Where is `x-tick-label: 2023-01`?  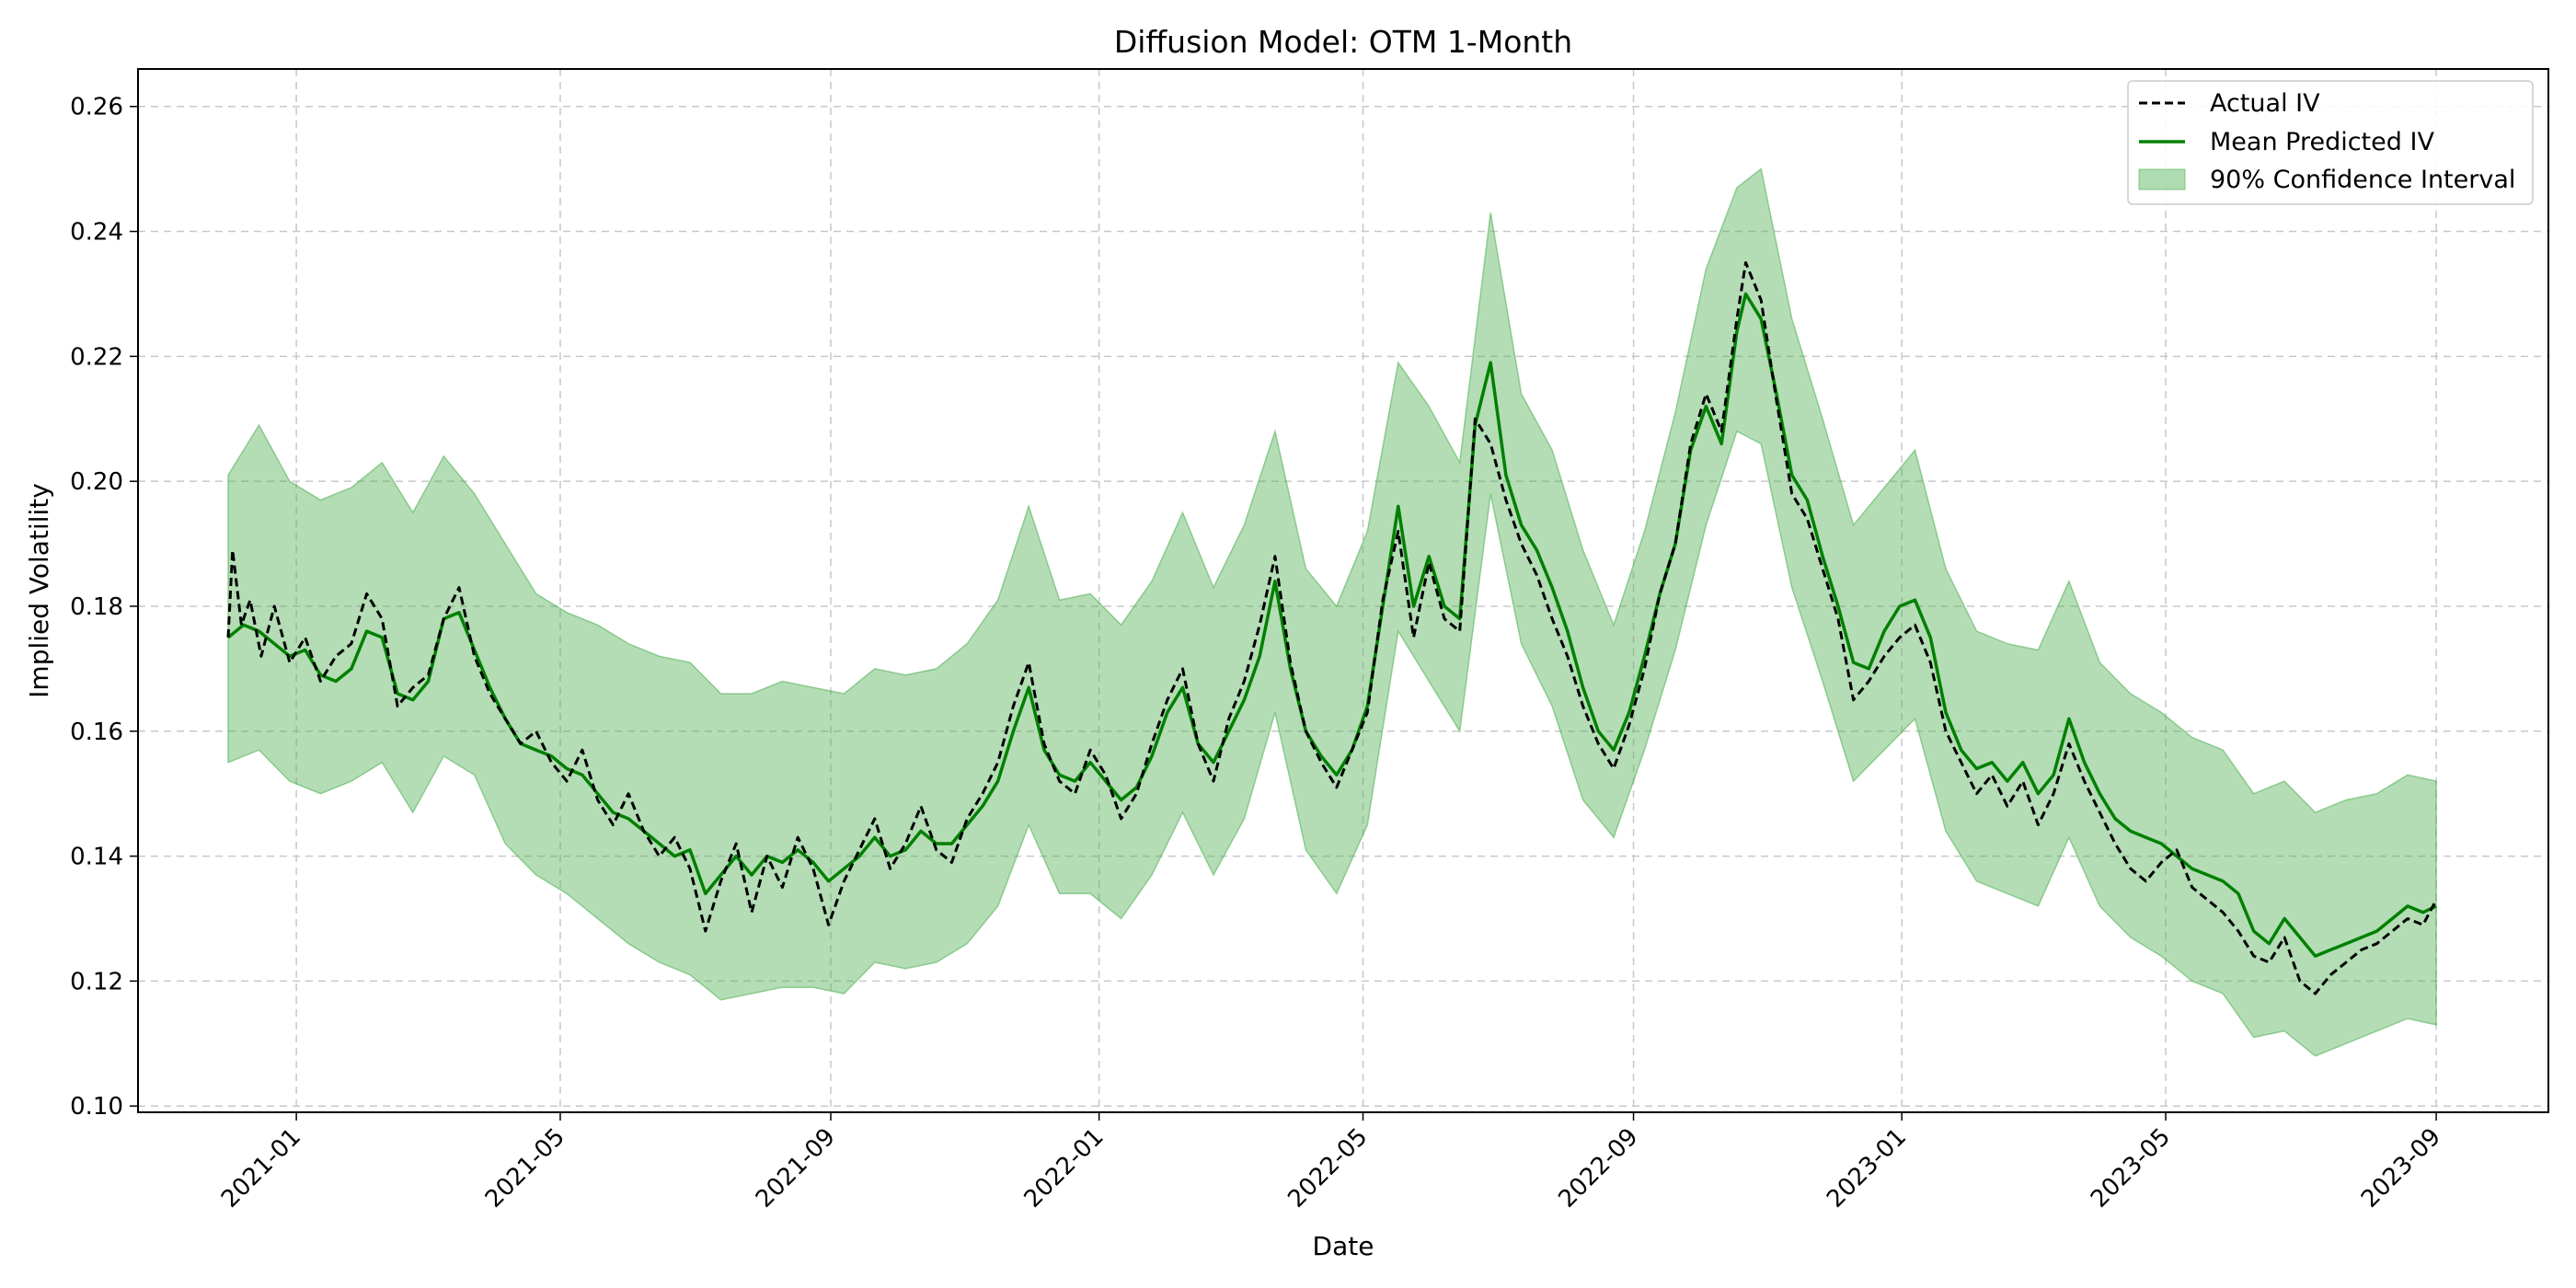 x-tick-label: 2023-01 is located at coordinates (1867, 1168).